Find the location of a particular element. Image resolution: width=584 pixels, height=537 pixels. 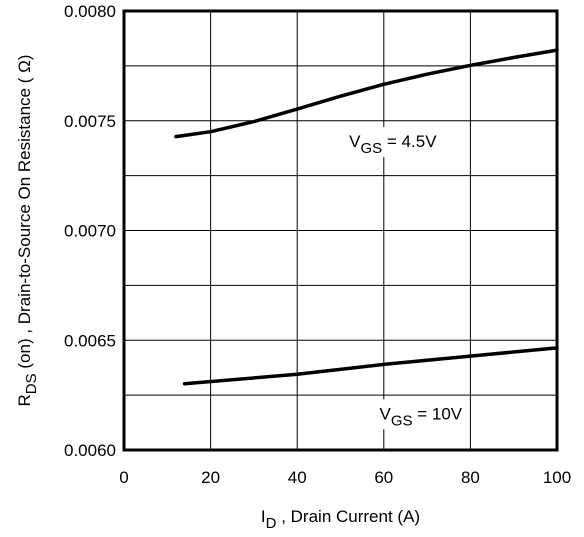

x-axis-label: ID , Drain Current (A) is located at coordinates (340, 519).